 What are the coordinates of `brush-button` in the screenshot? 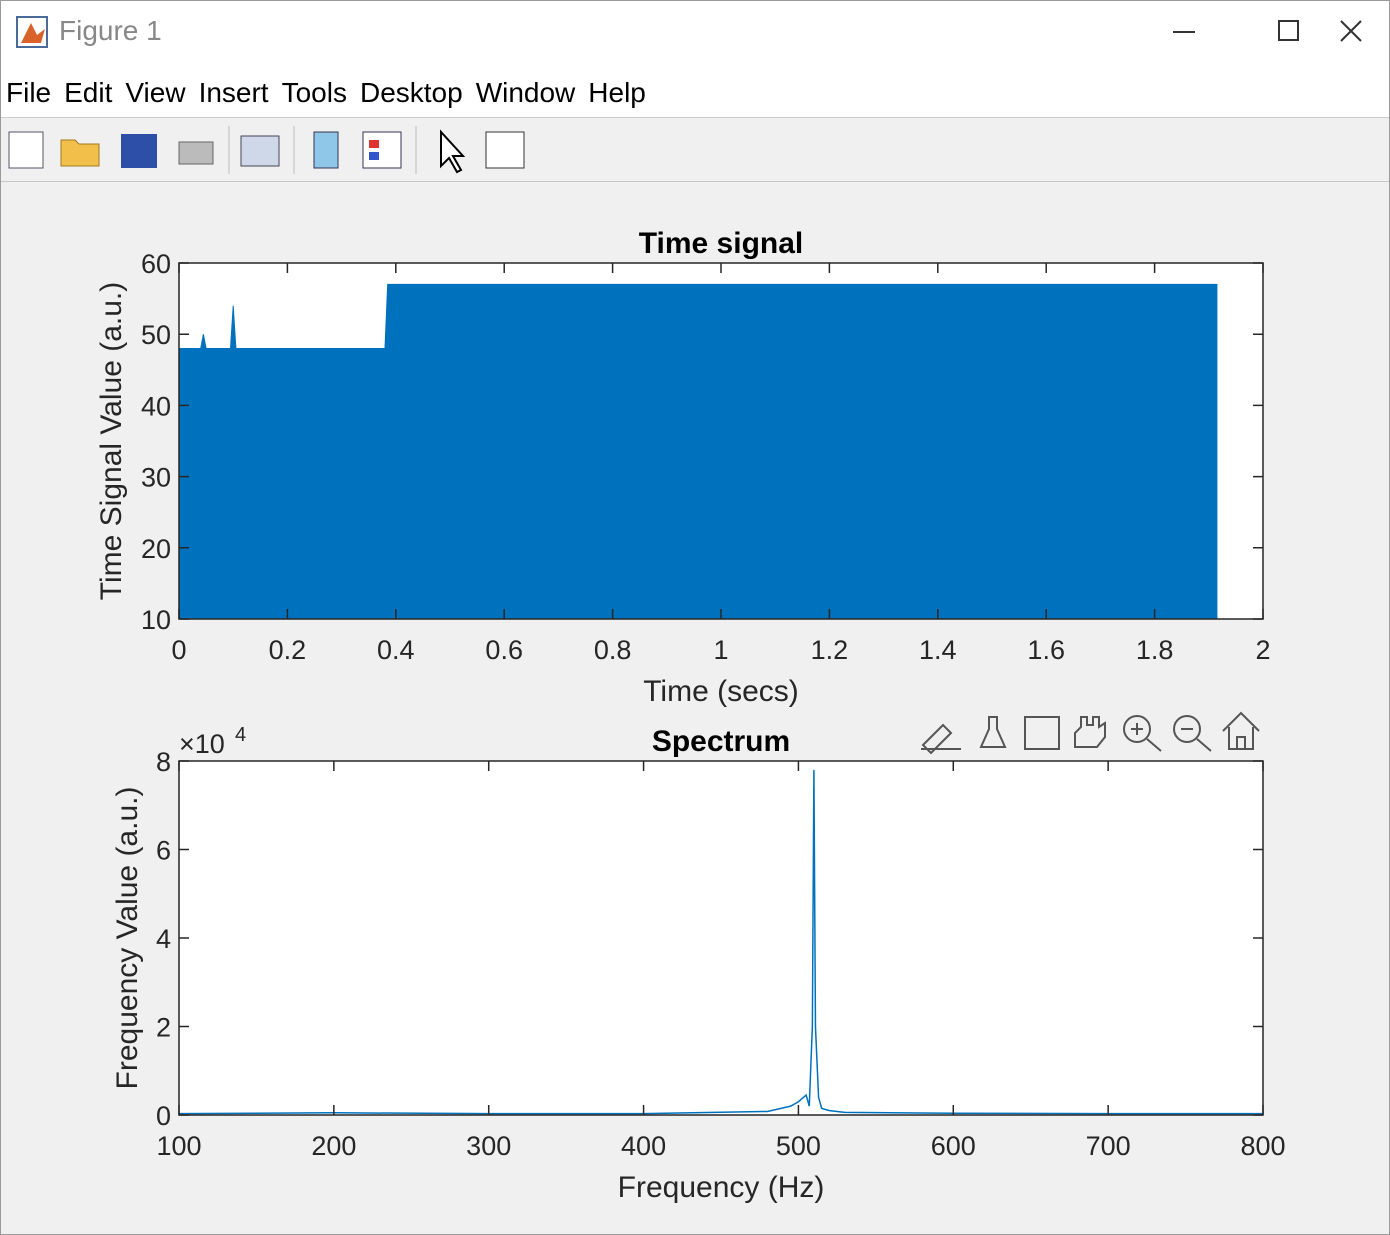 It's located at (993, 732).